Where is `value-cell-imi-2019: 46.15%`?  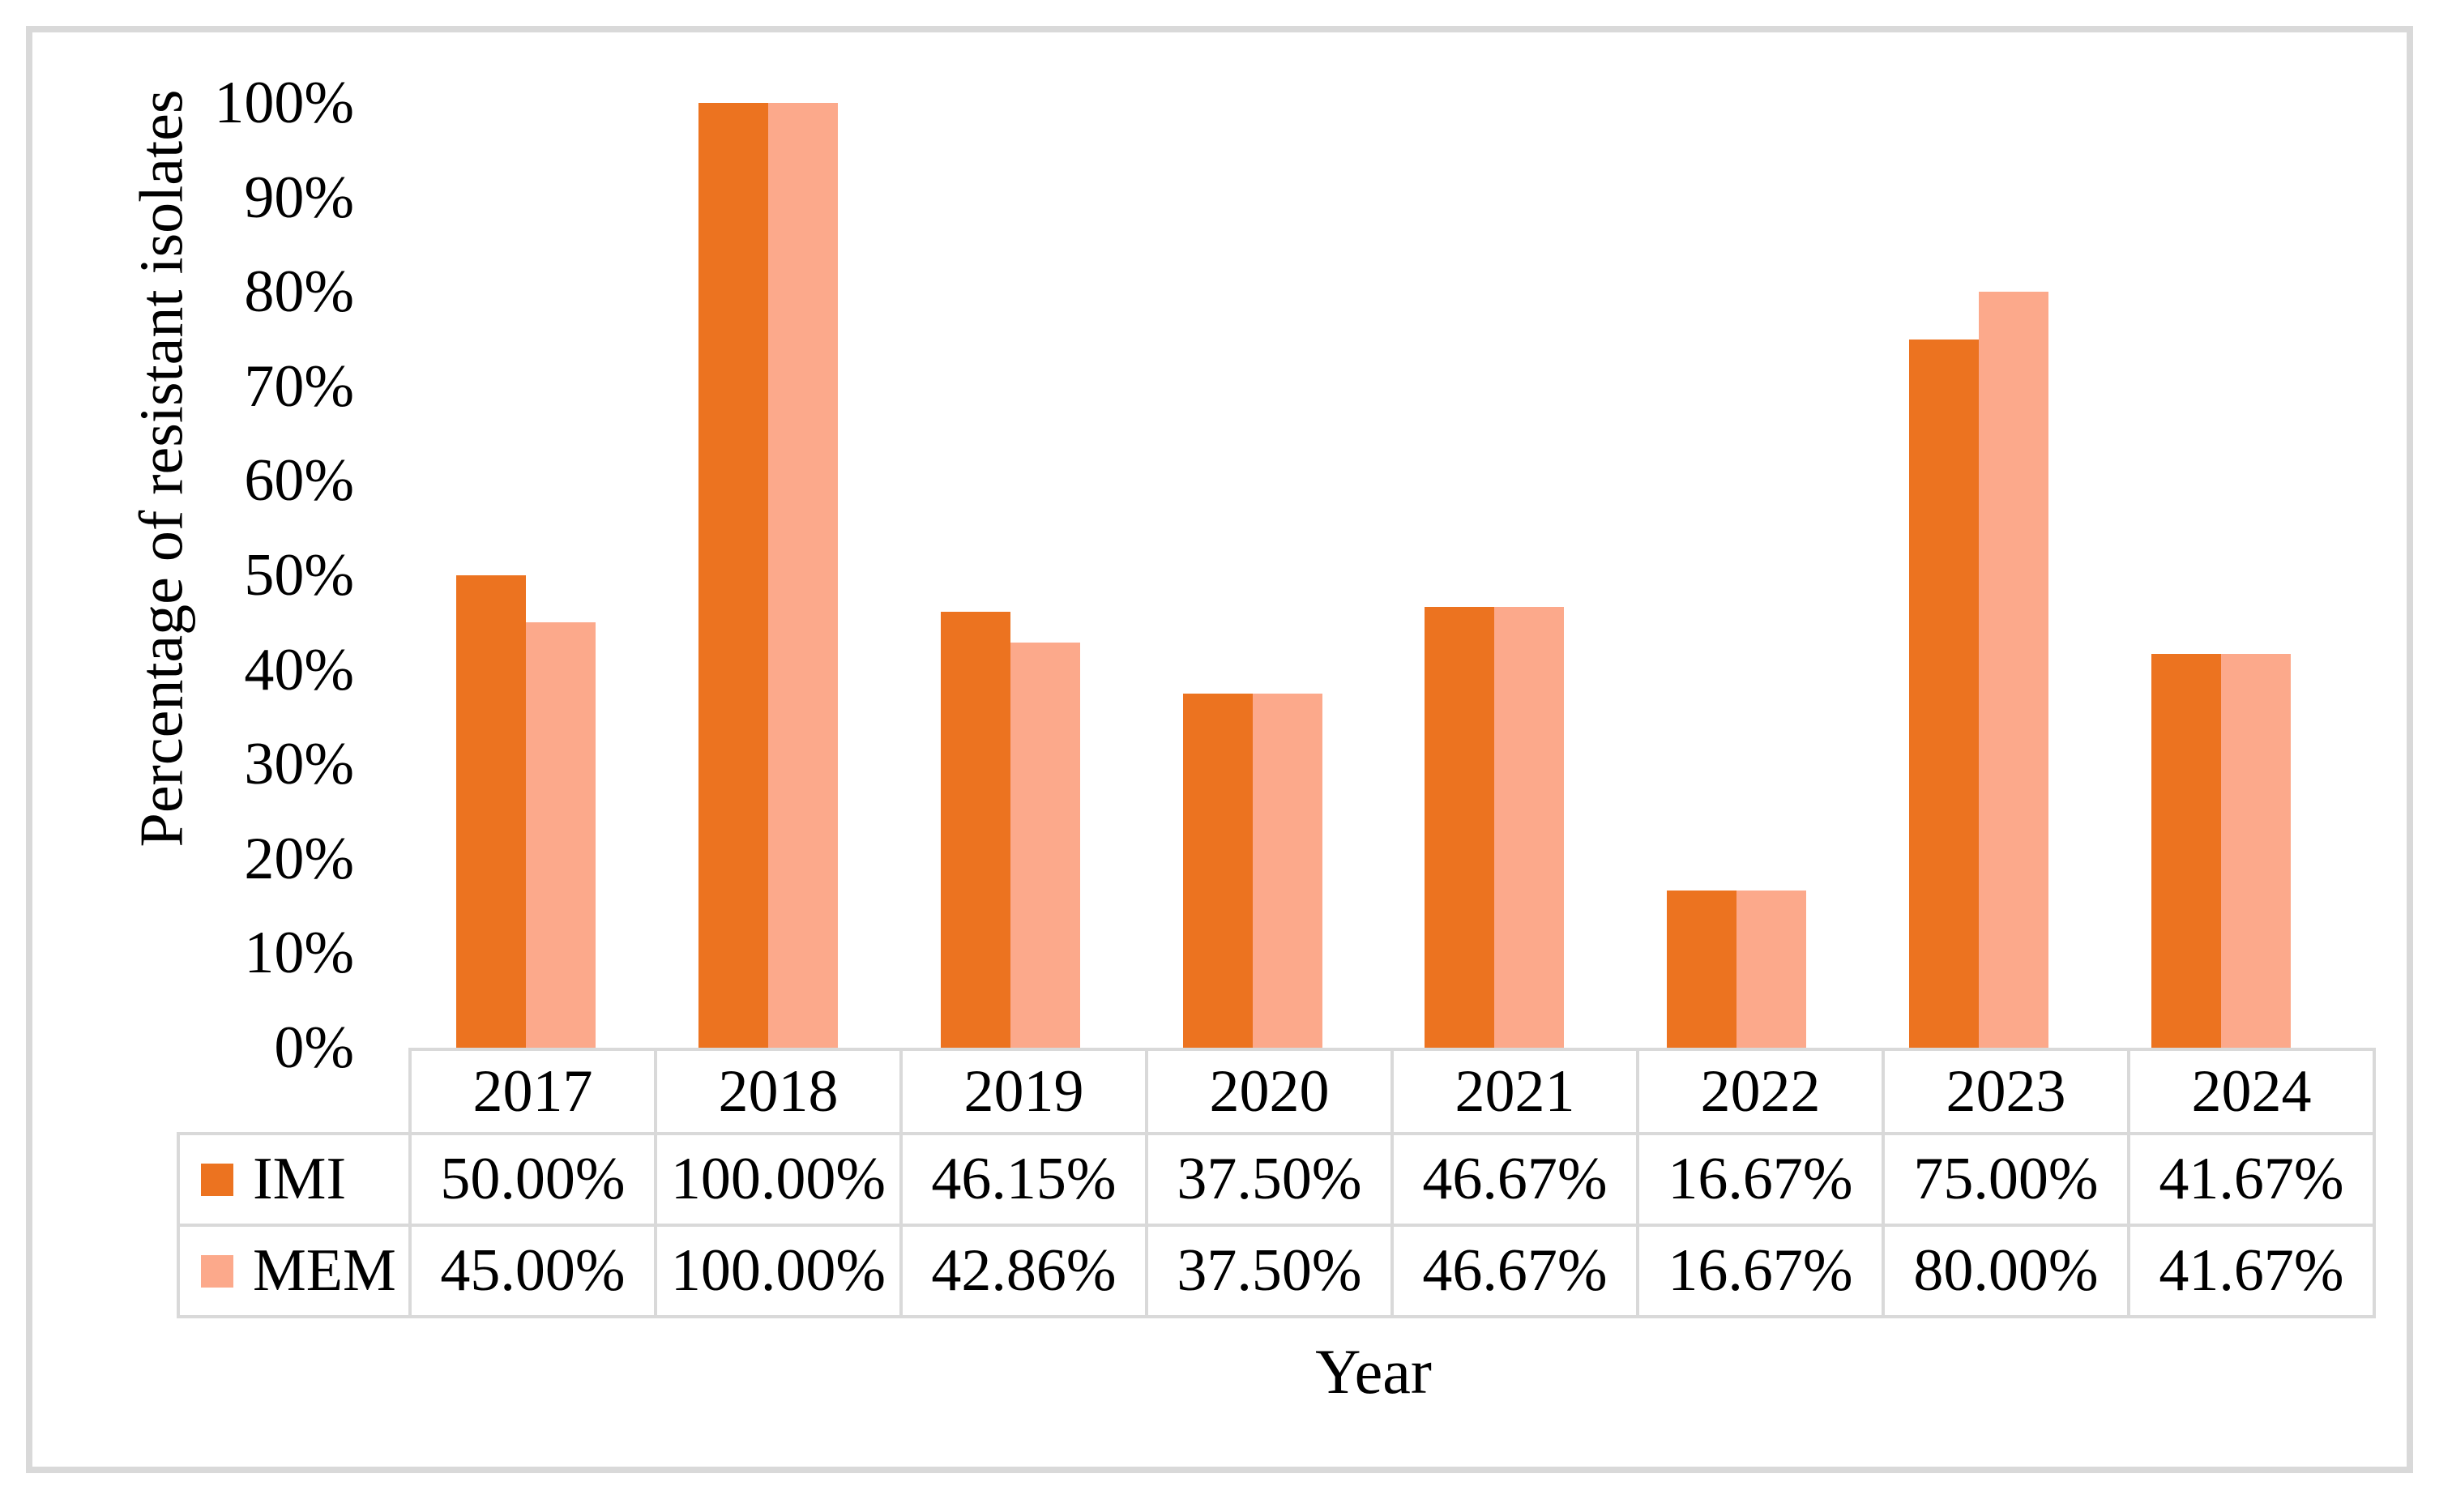 value-cell-imi-2019: 46.15% is located at coordinates (1023, 1179).